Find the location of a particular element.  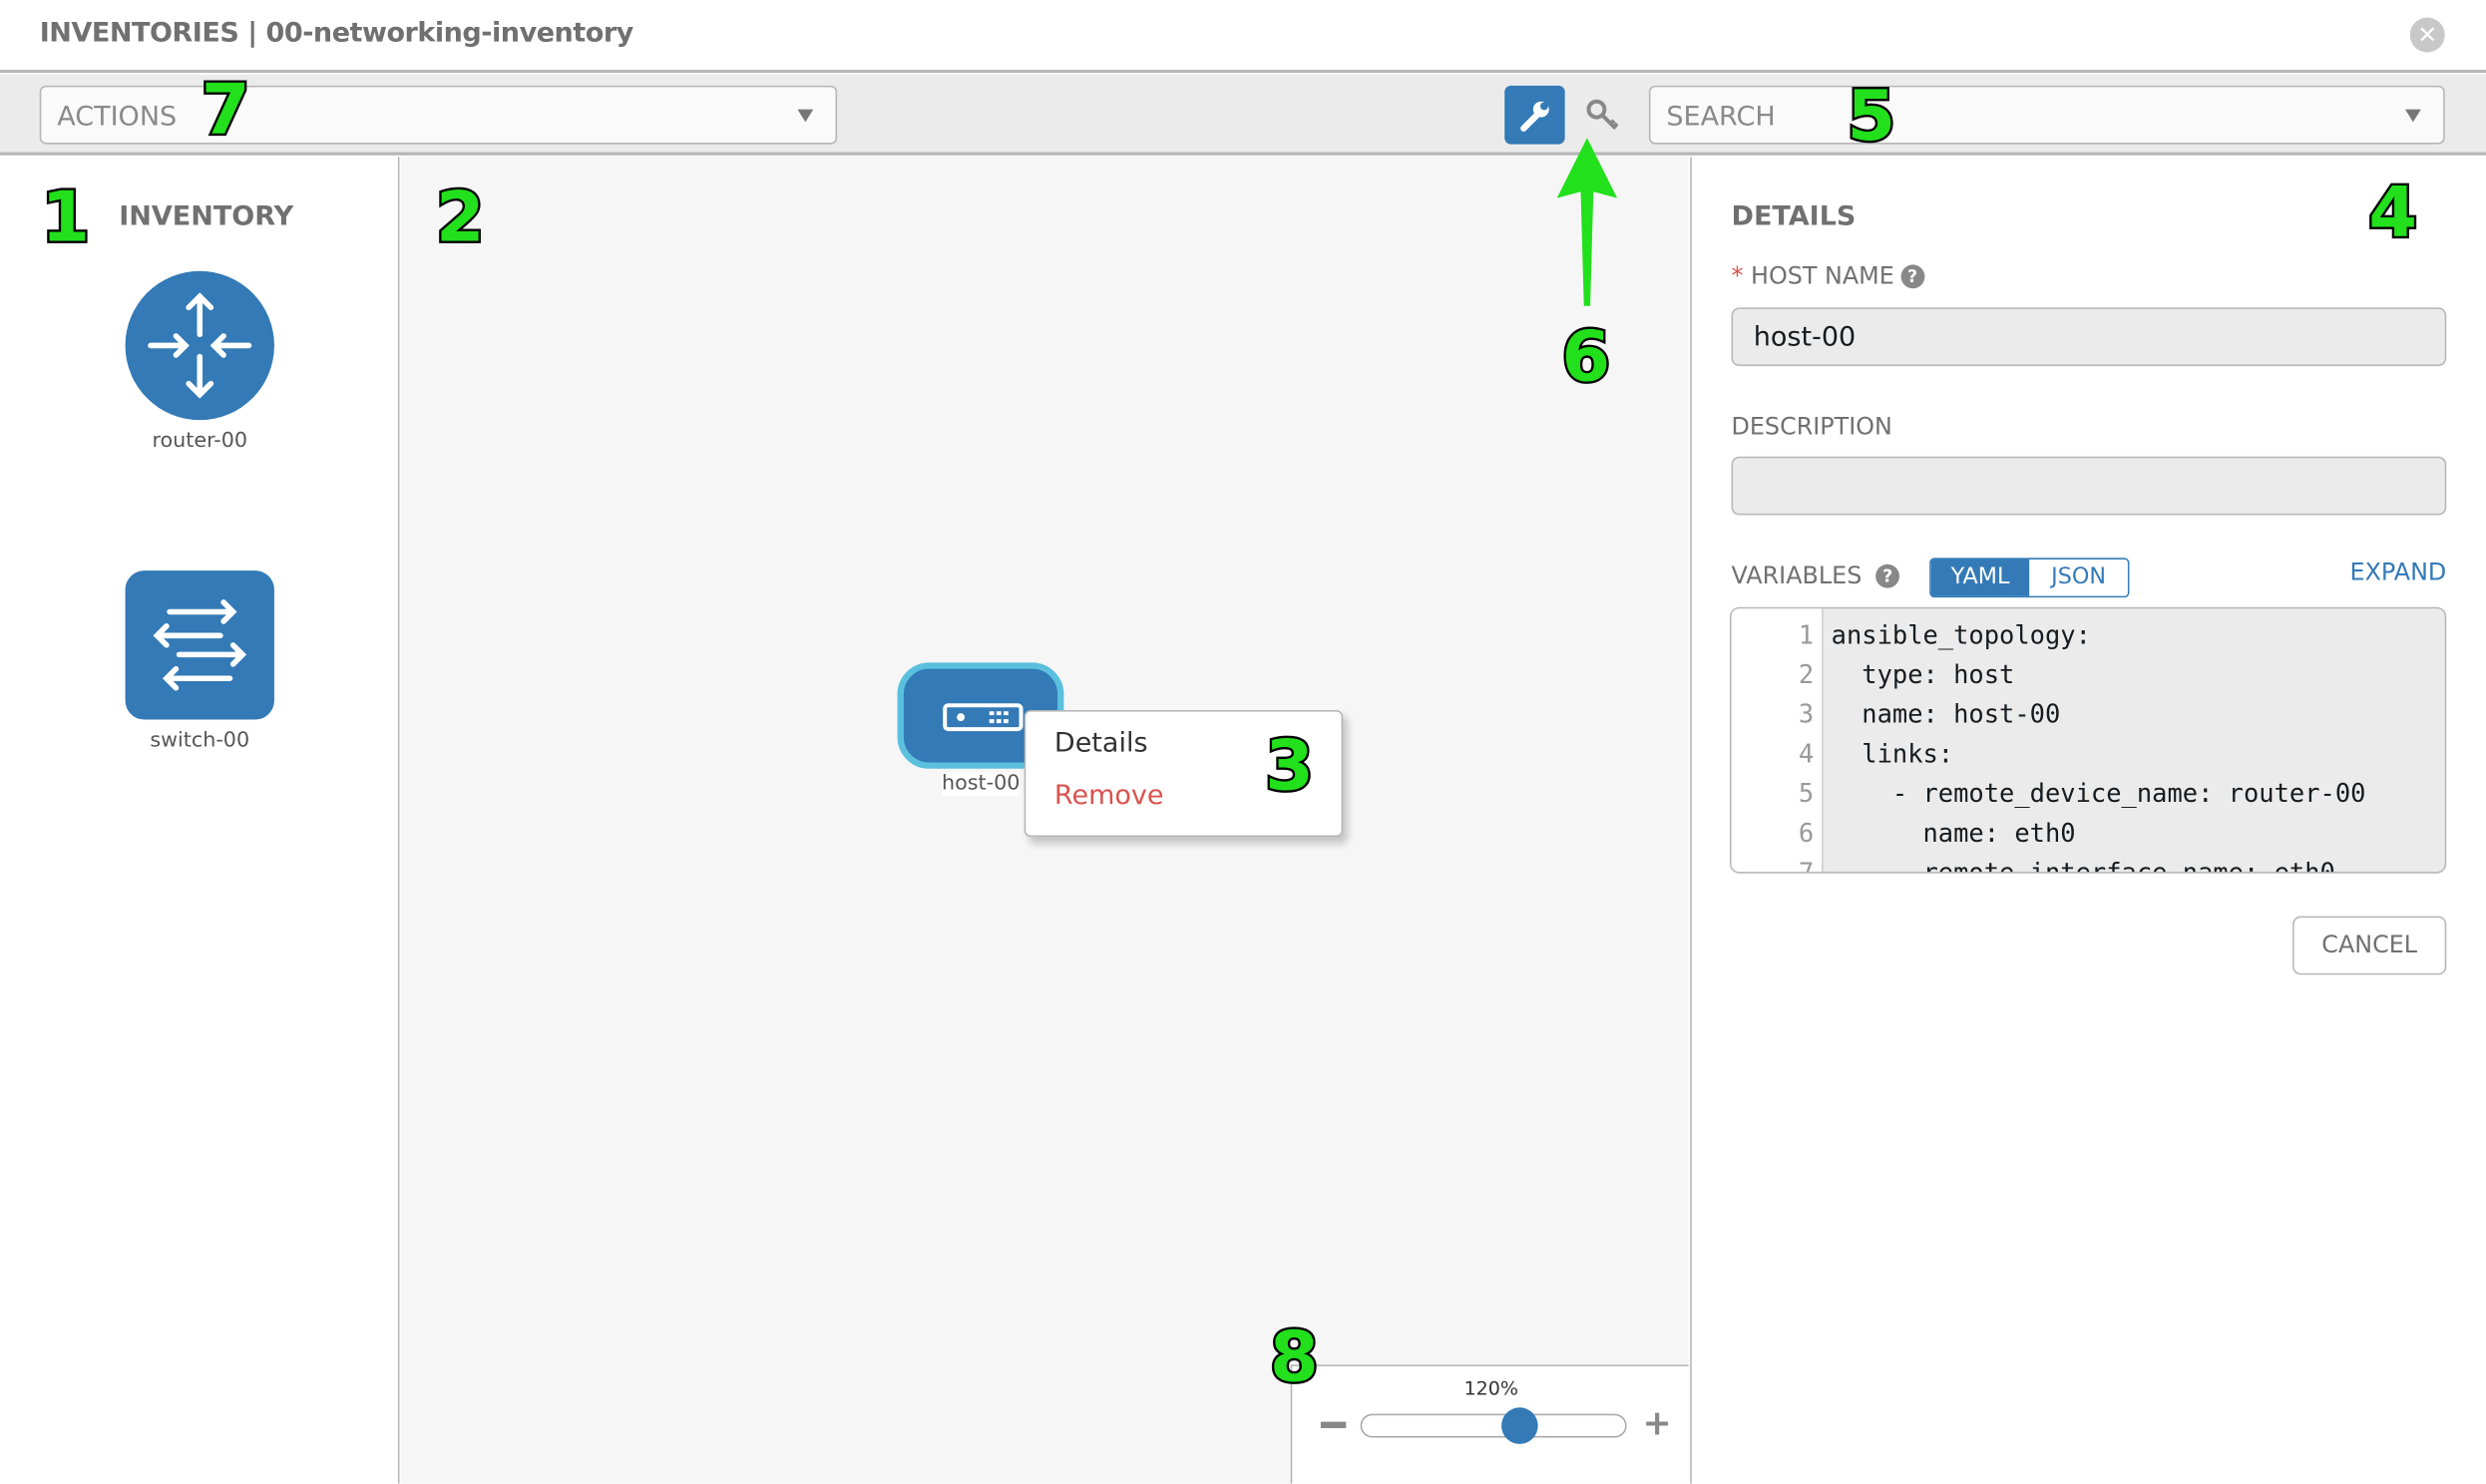

line-number: 3 is located at coordinates (1806, 714).